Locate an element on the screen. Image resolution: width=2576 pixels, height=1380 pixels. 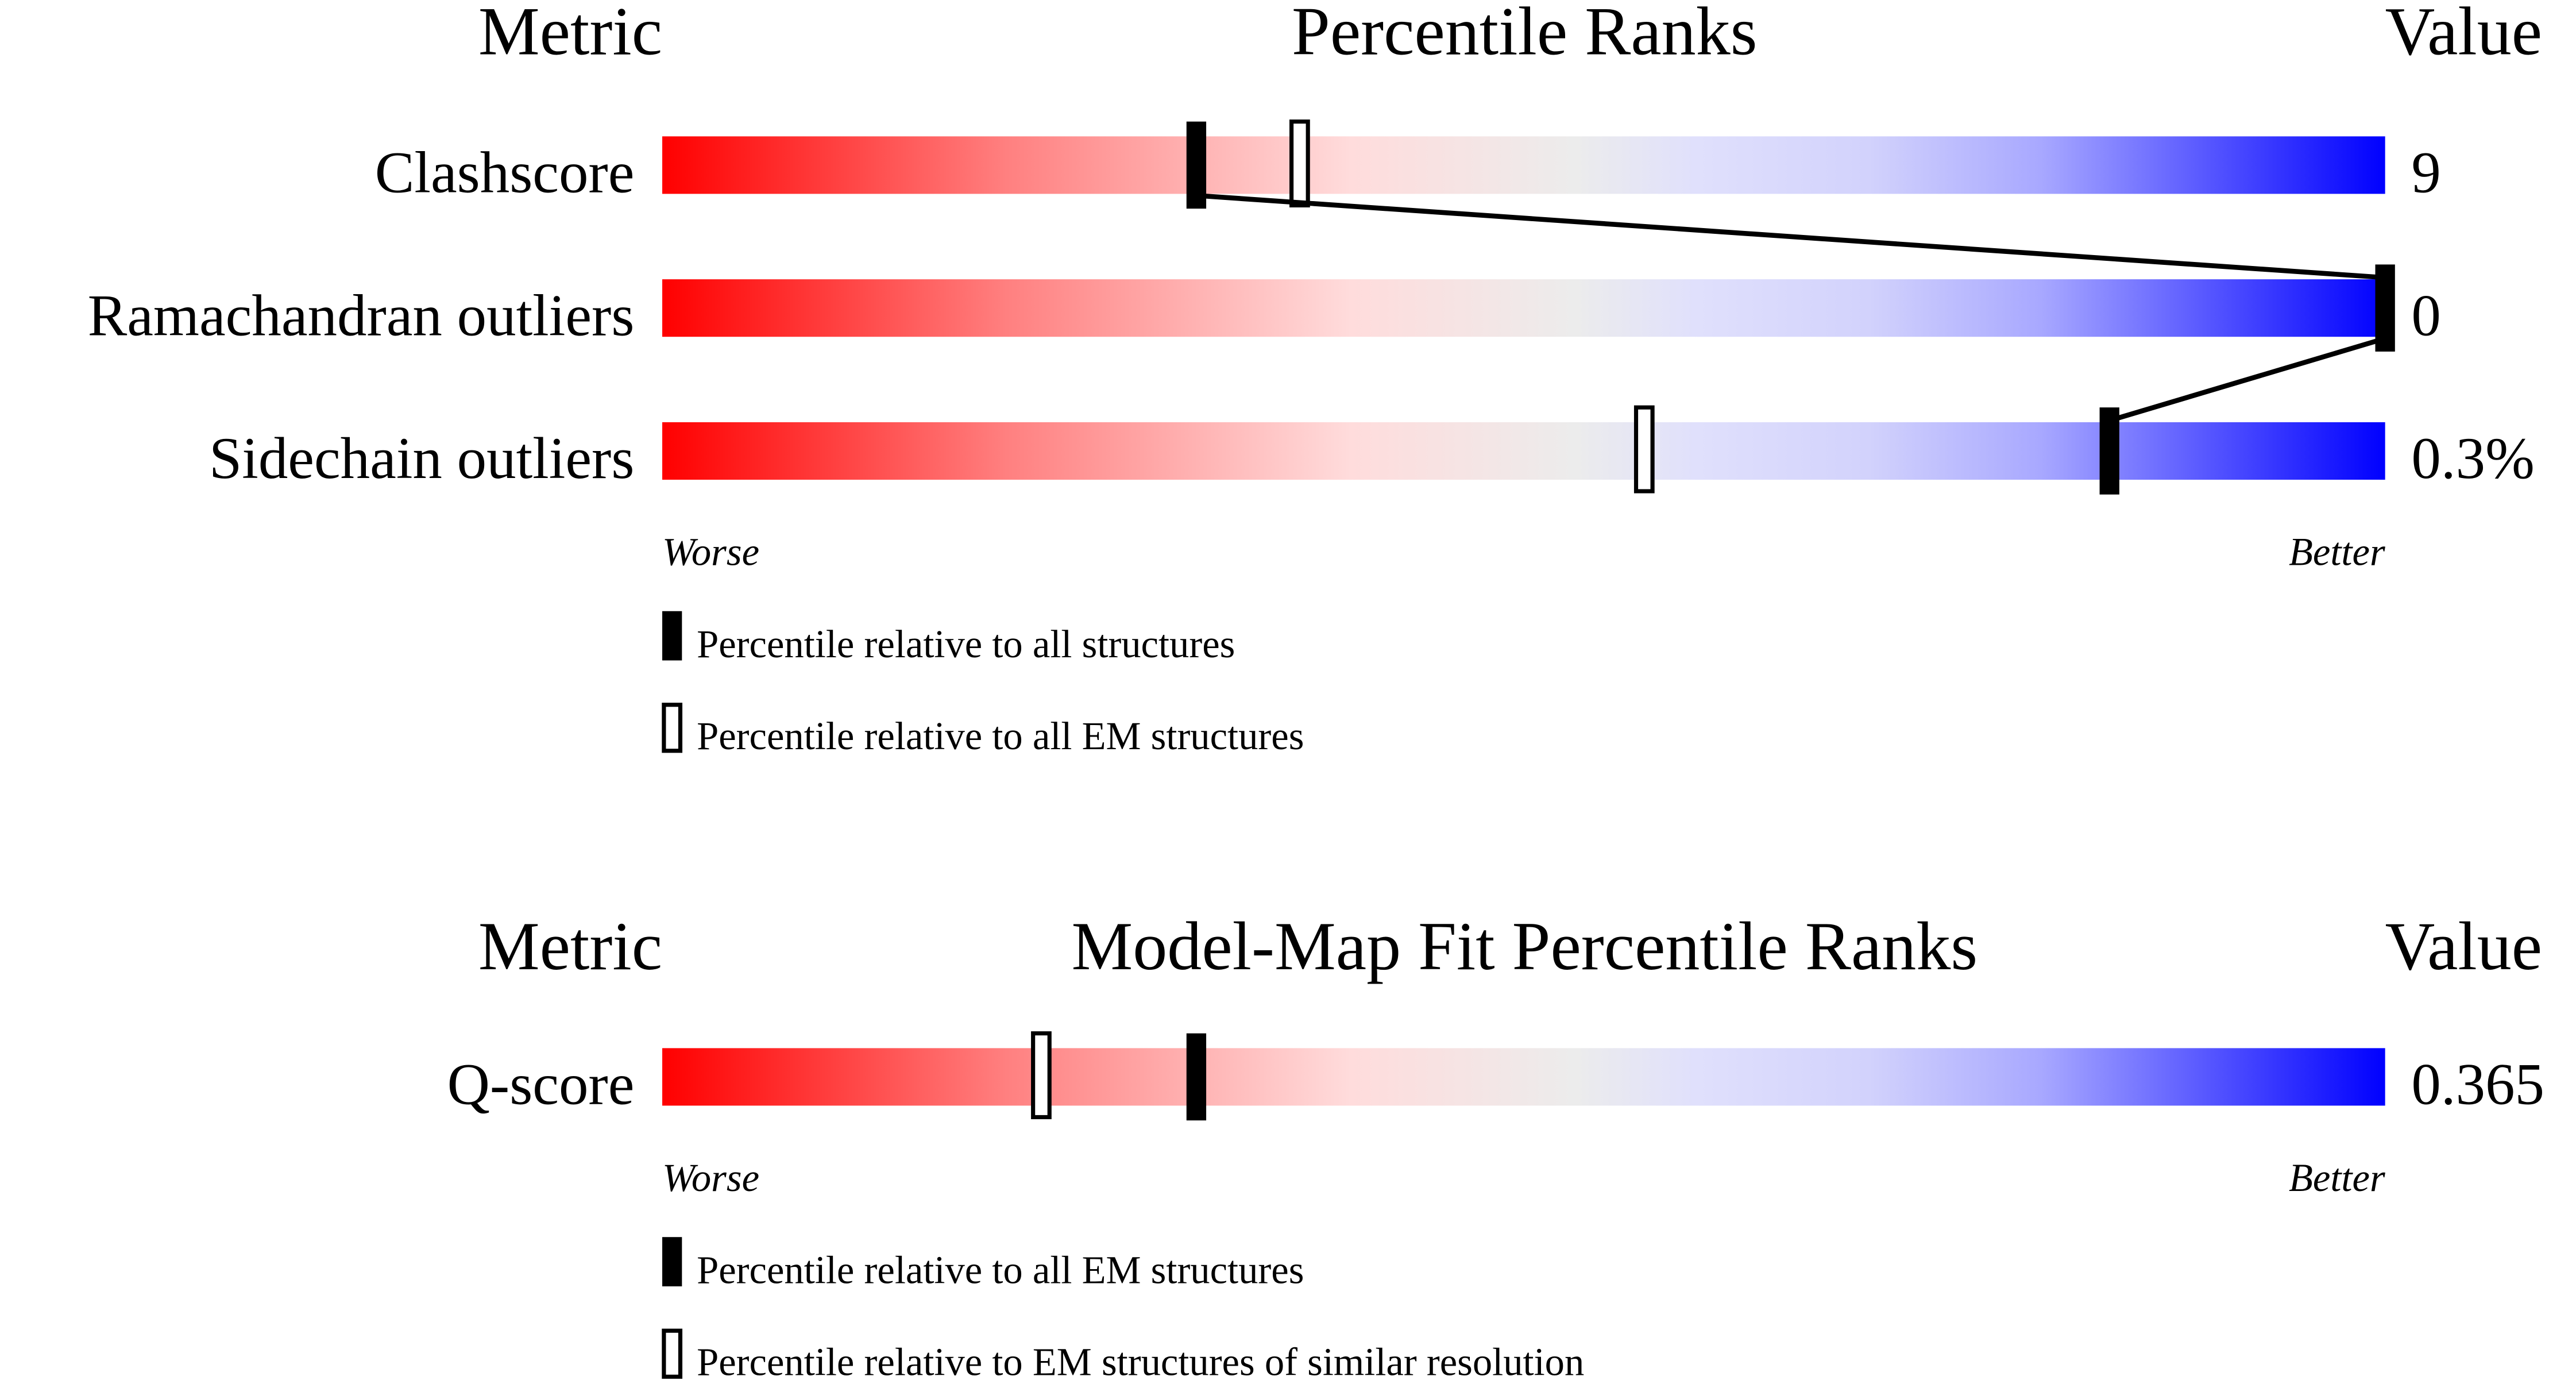
value-sidechain: 0.3% is located at coordinates (2472, 458).